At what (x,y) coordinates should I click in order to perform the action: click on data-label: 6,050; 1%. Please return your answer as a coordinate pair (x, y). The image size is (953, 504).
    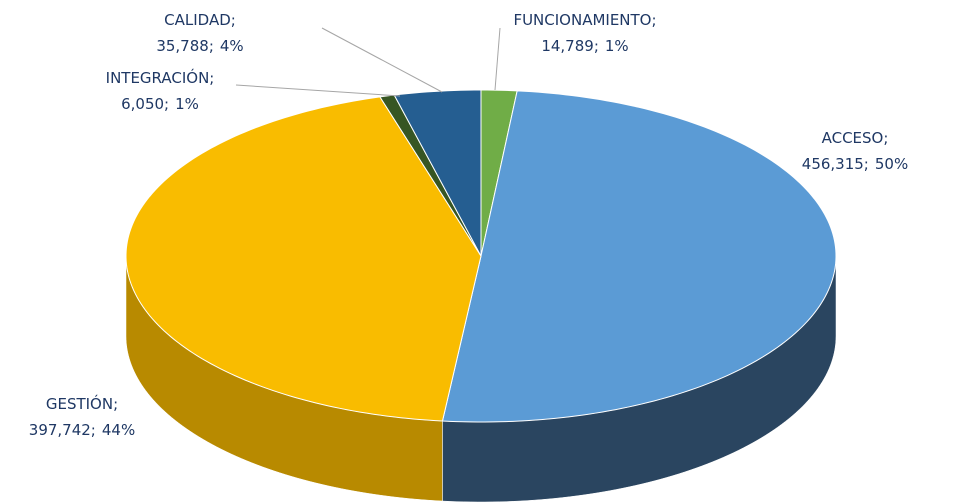
    Looking at the image, I should click on (160, 104).